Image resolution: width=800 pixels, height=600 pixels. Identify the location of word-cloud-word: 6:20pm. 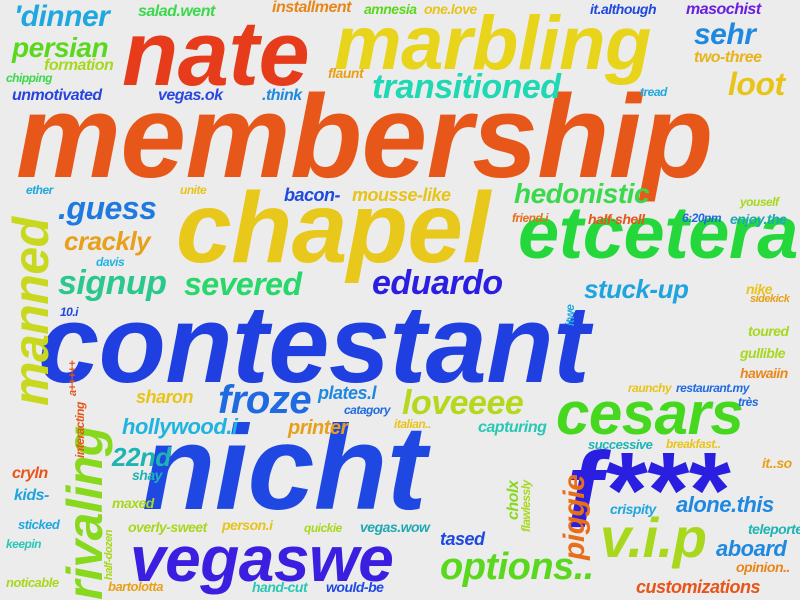
(702, 218).